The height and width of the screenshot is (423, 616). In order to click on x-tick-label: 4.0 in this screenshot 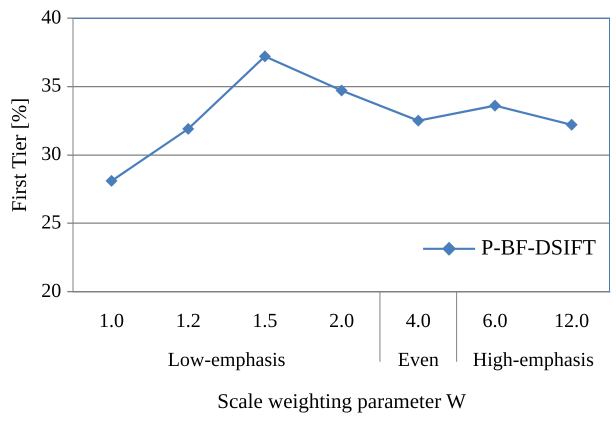, I will do `click(418, 321)`.